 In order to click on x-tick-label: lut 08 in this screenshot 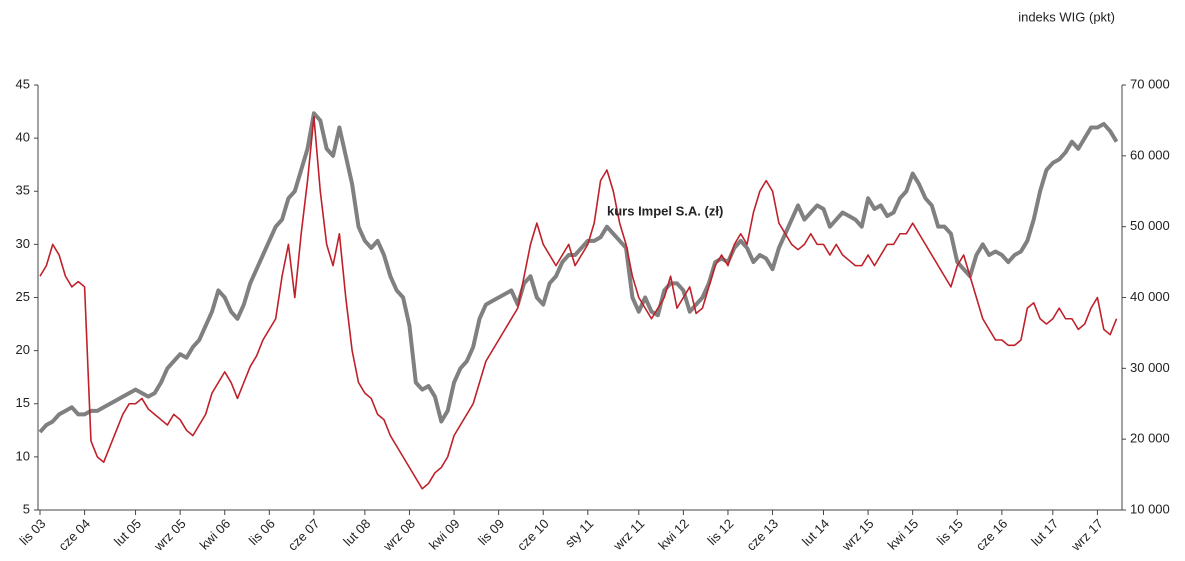, I will do `click(356, 532)`.